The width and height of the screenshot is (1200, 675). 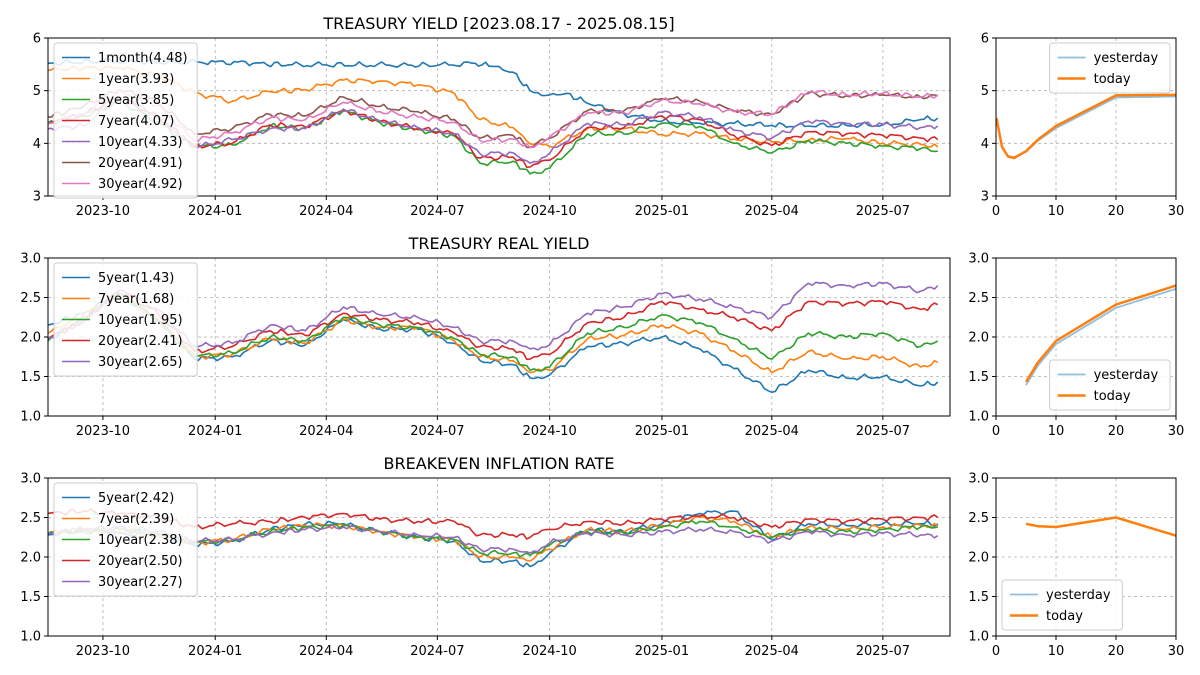 I want to click on legend-label: 1year(3.93), so click(x=136, y=79).